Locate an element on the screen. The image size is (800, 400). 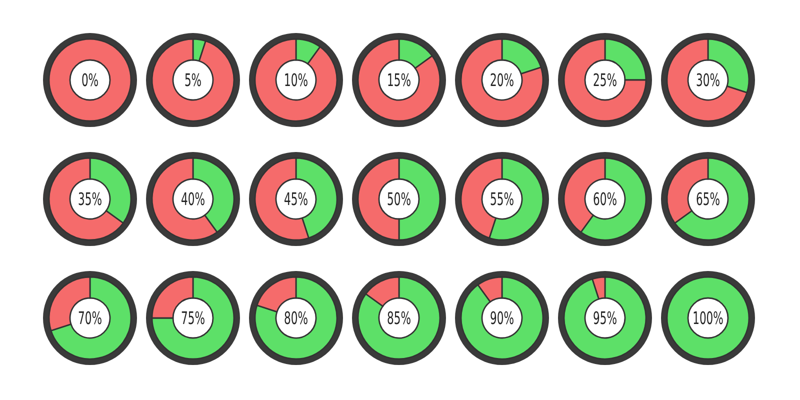
text: 85% is located at coordinates (399, 318).